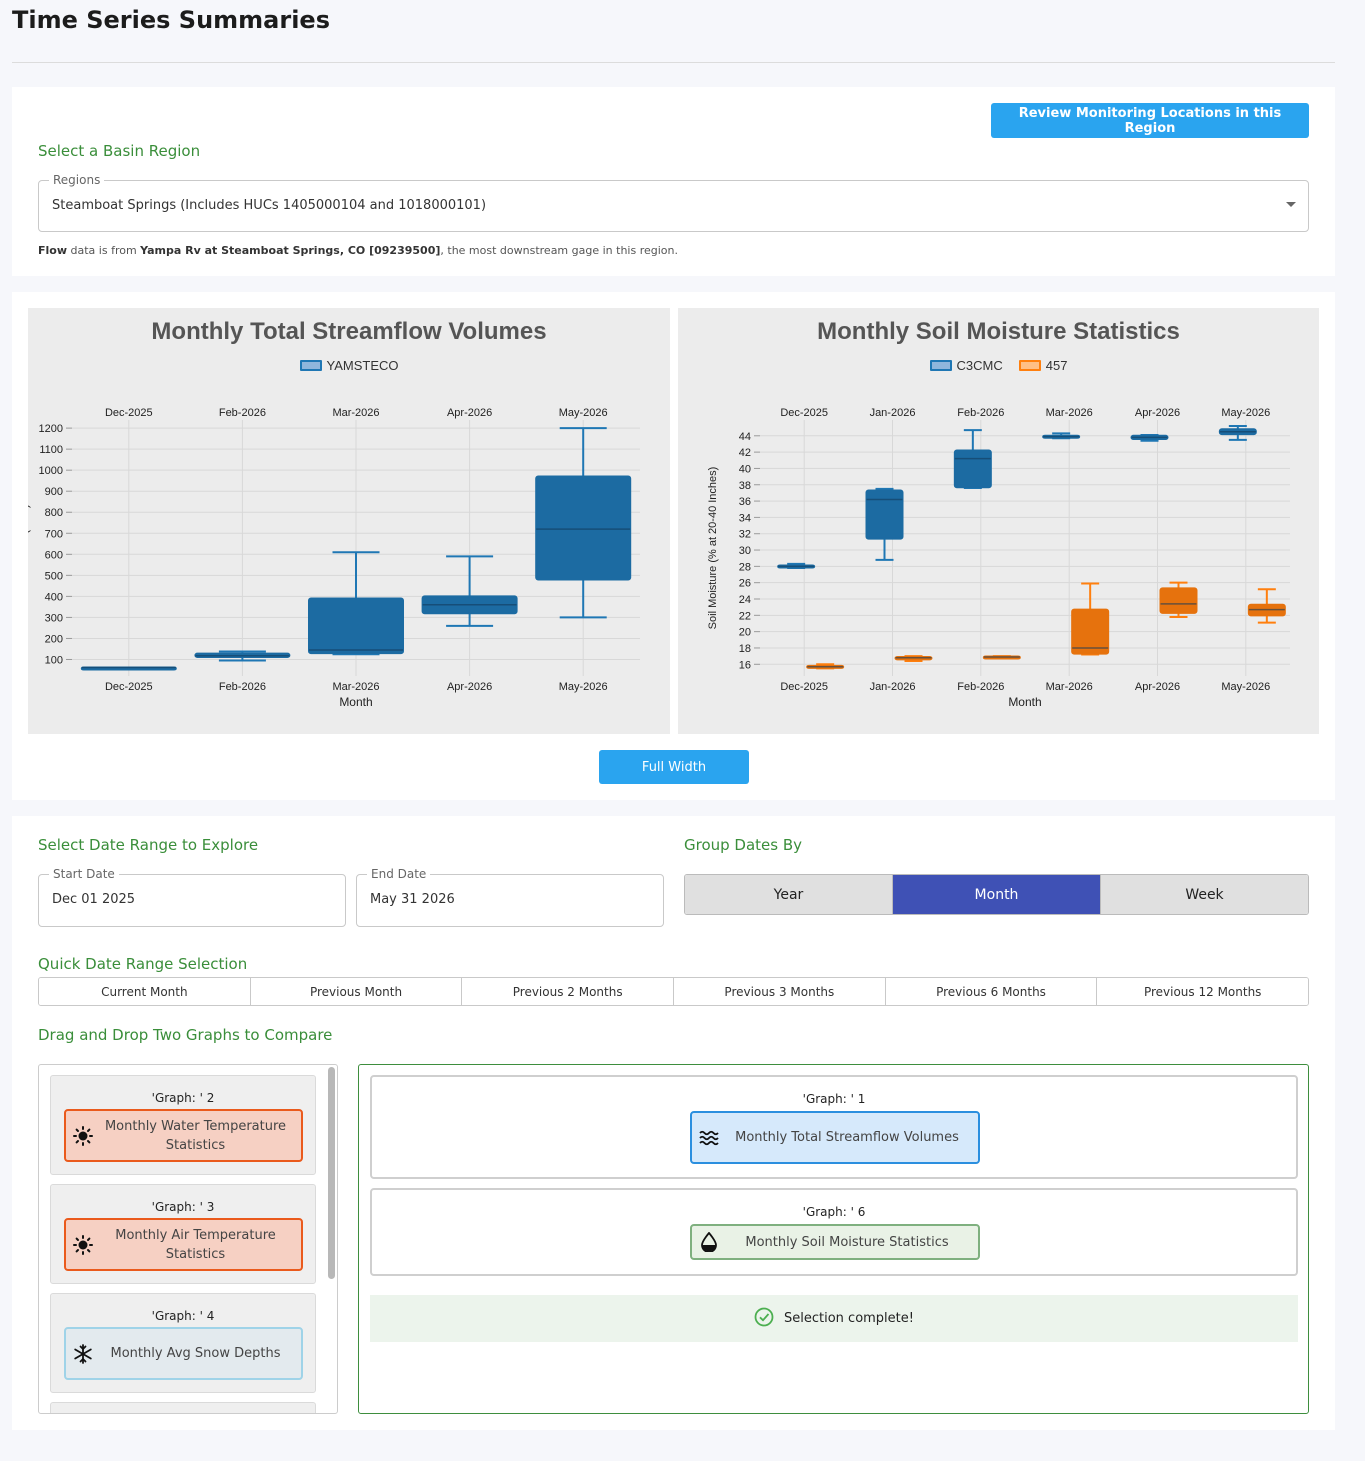 The height and width of the screenshot is (1461, 1365). Describe the element at coordinates (119, 151) in the screenshot. I see `basin-region-label: Select a Basin Region` at that location.